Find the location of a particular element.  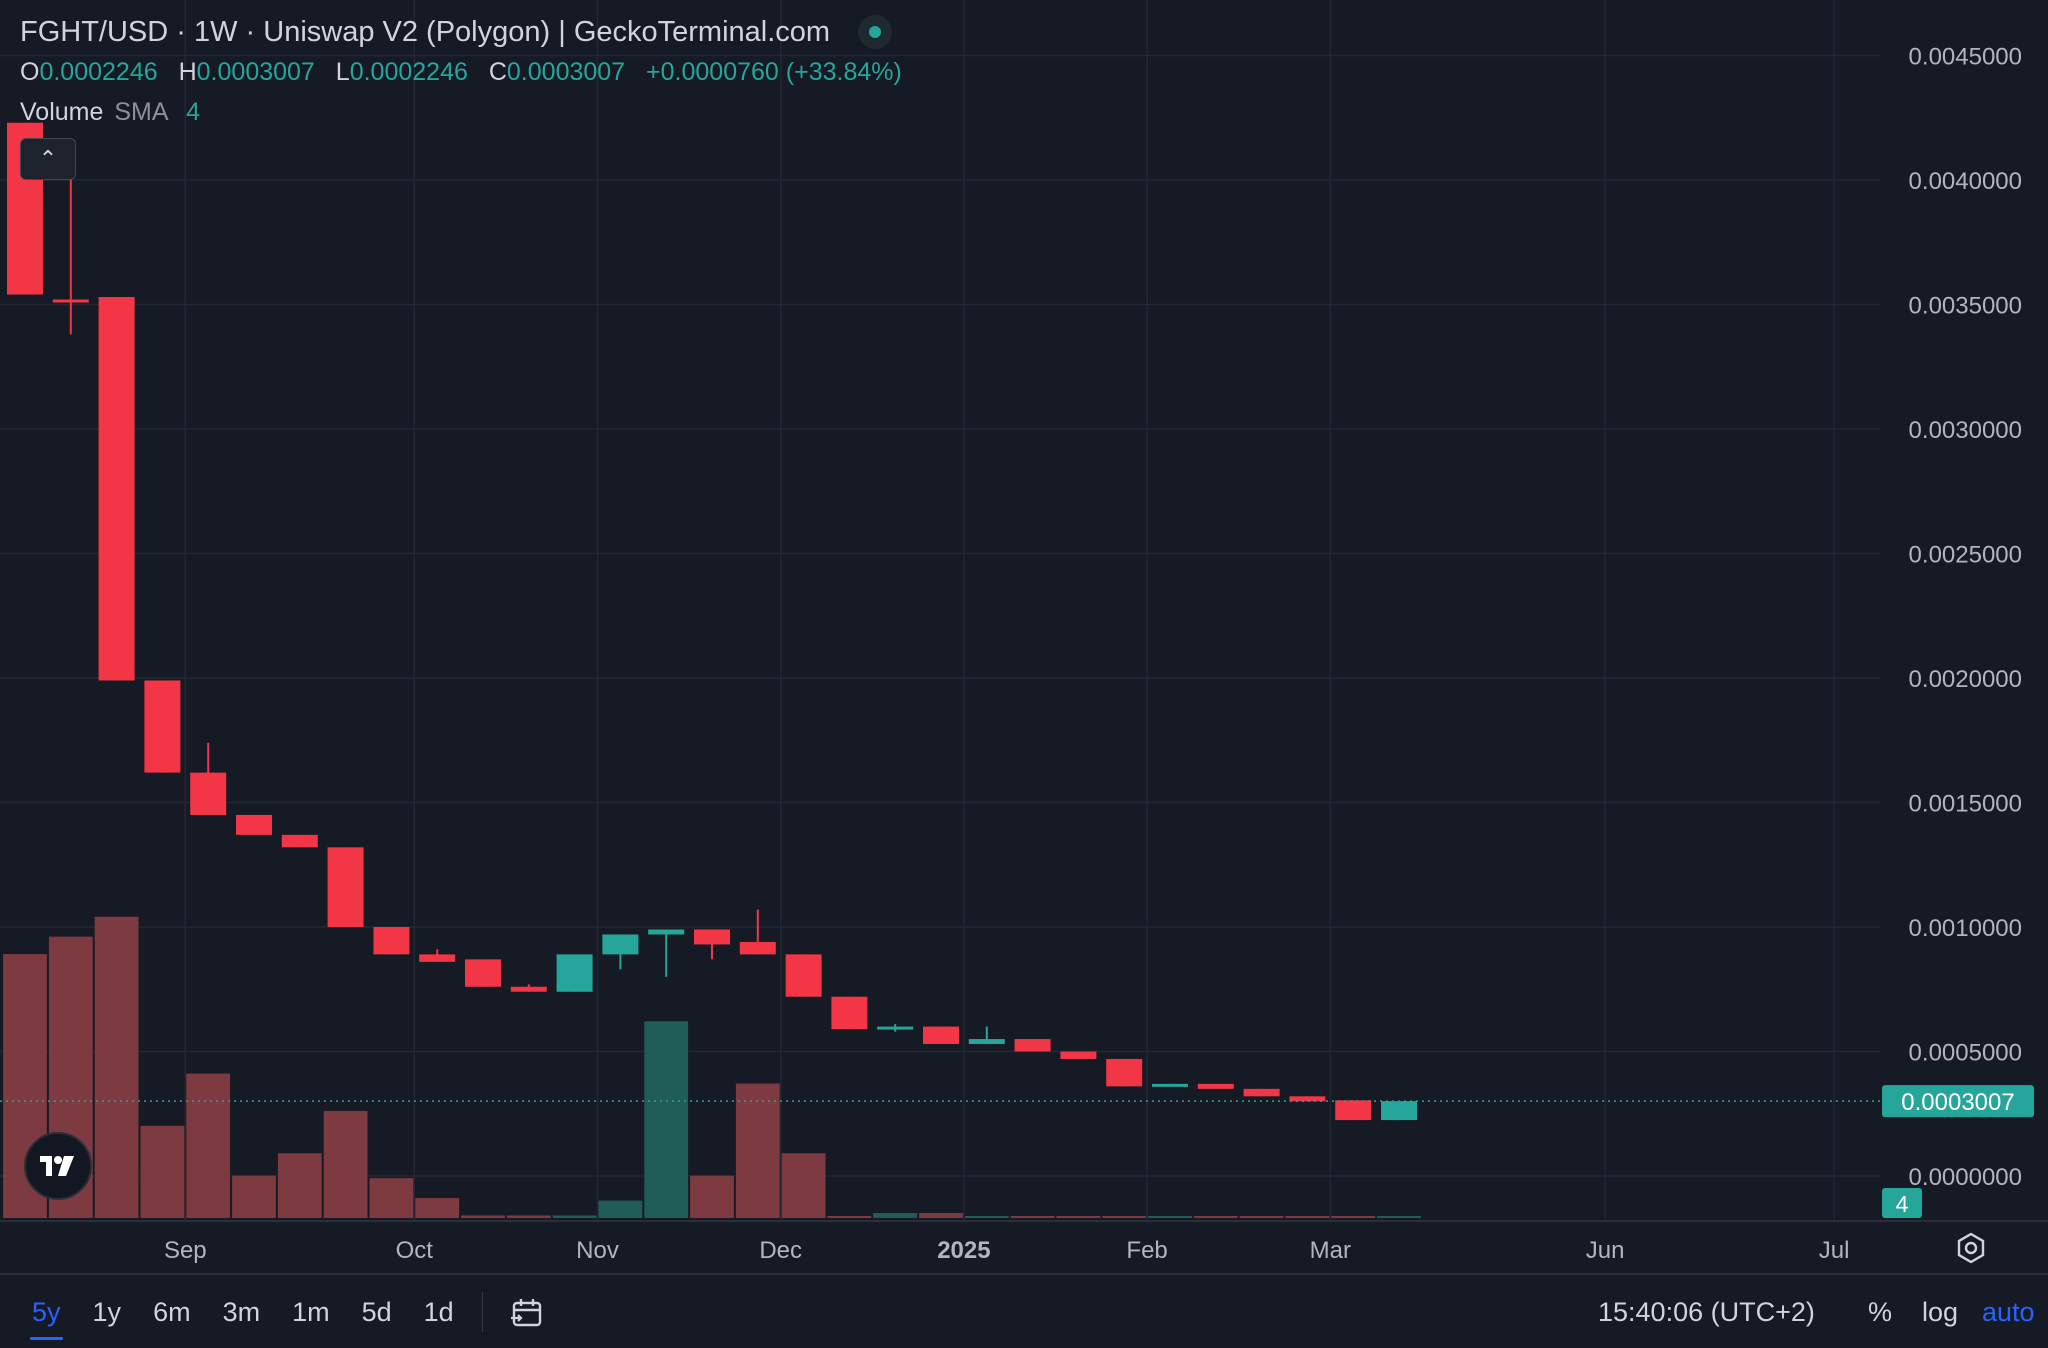

change-value: +0.0000760 (+33.84%) is located at coordinates (774, 72).